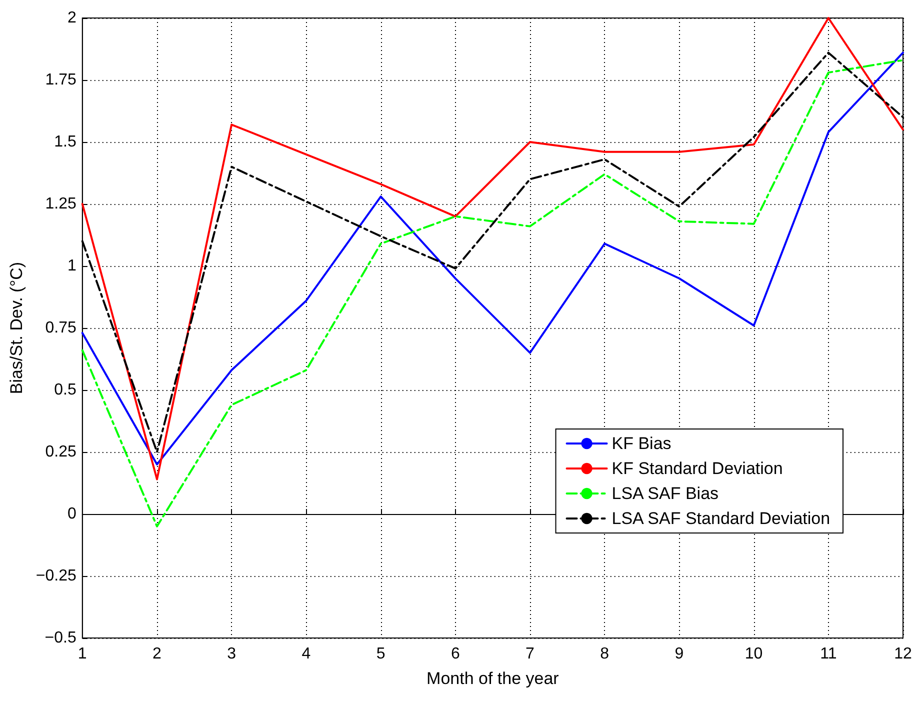  I want to click on y-tick-label: 1.25, so click(60, 204).